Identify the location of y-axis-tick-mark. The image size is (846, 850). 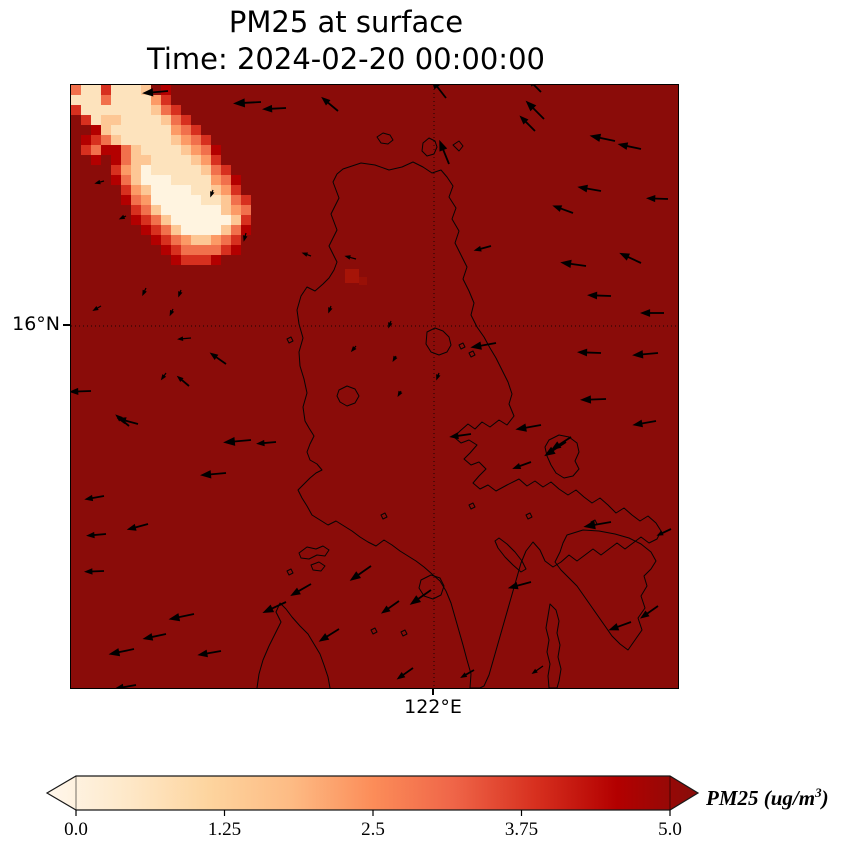
(66, 325).